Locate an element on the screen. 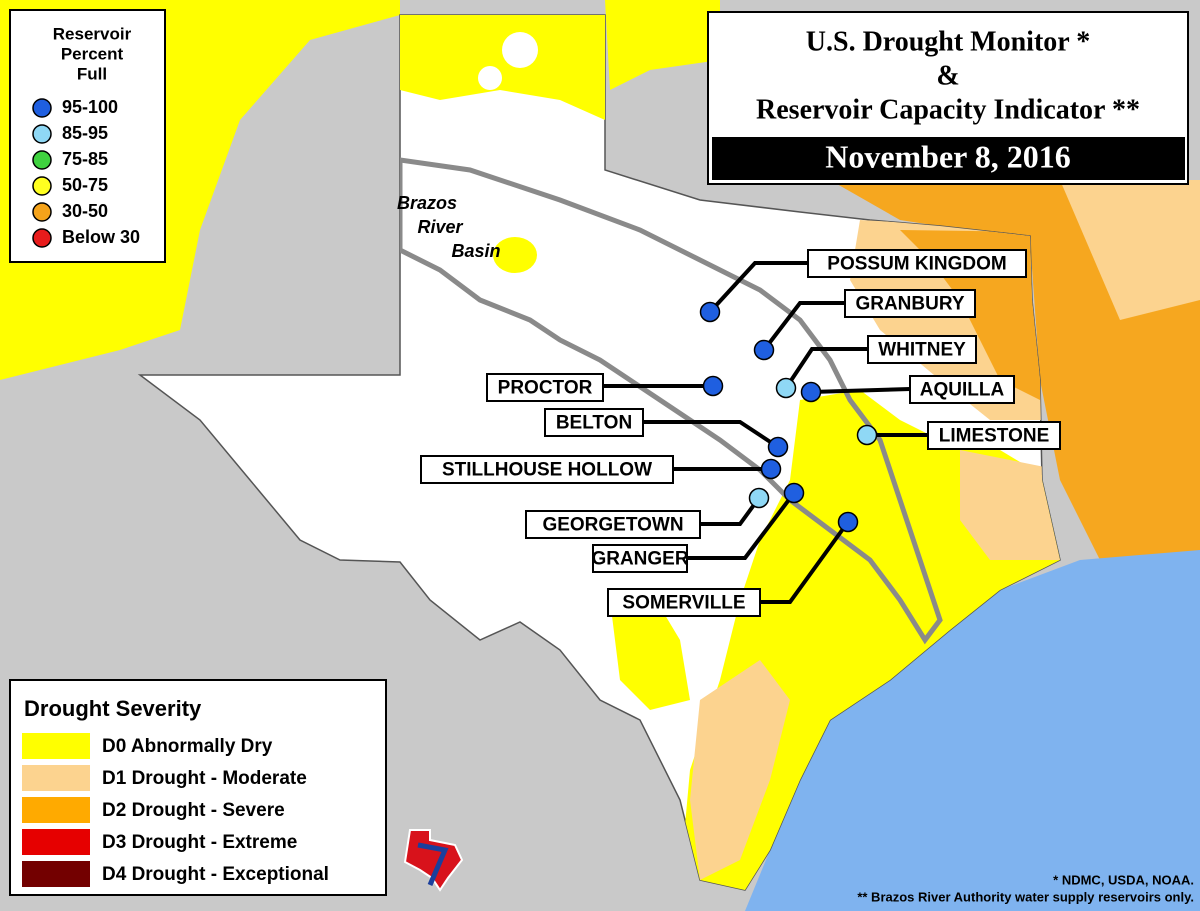 Image resolution: width=1200 pixels, height=911 pixels. reservoir-name: WHITNEY is located at coordinates (922, 350).